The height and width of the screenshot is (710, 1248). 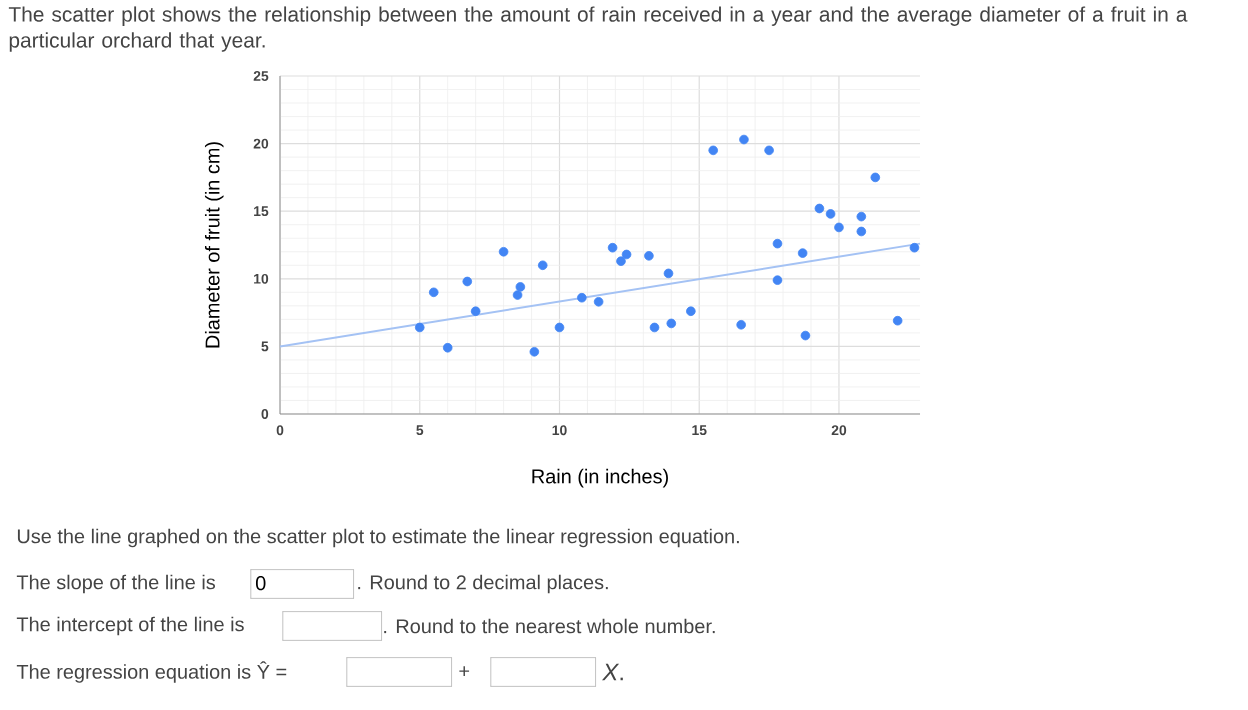 What do you see at coordinates (598, 29) in the screenshot?
I see `chart-title: The scatter plot shows the relationship between the amount of rain received in a year and the average diameter of a fruit in a particular orchard that year.` at bounding box center [598, 29].